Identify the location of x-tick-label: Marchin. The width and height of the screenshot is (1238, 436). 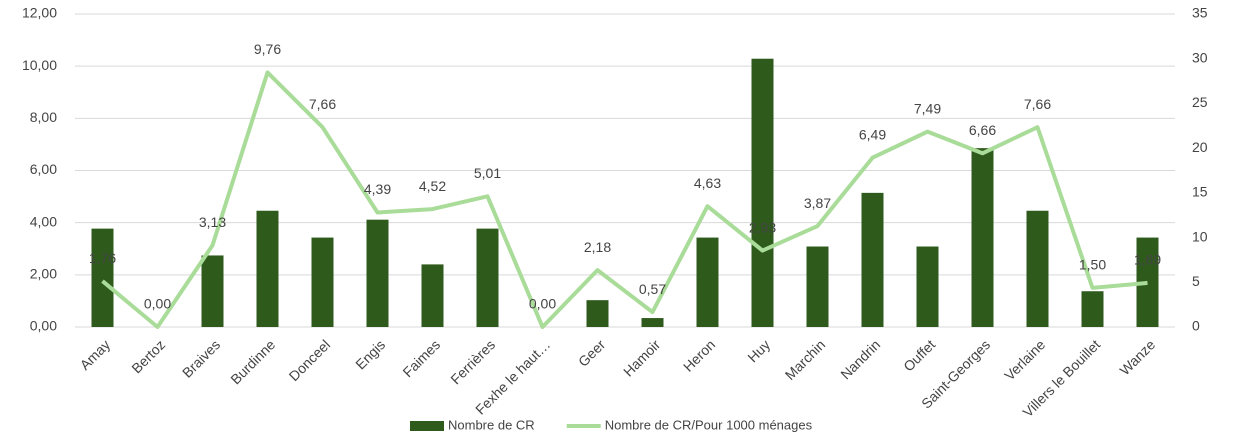
(805, 359).